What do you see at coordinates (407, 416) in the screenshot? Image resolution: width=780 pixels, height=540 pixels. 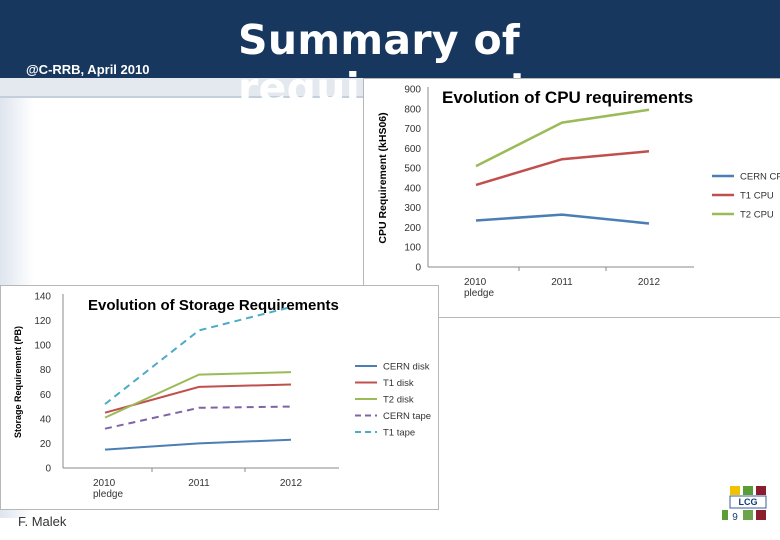 I see `legend-label: CERN tape` at bounding box center [407, 416].